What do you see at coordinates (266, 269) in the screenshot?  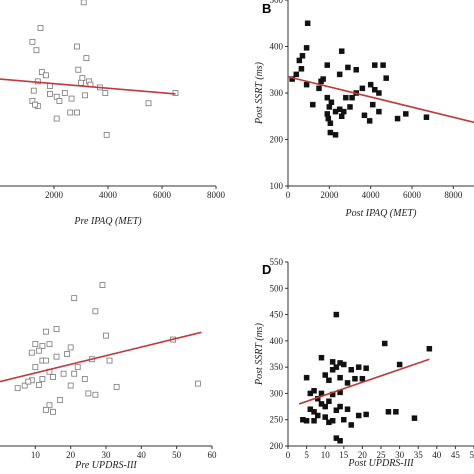 I see `panel-label: D` at bounding box center [266, 269].